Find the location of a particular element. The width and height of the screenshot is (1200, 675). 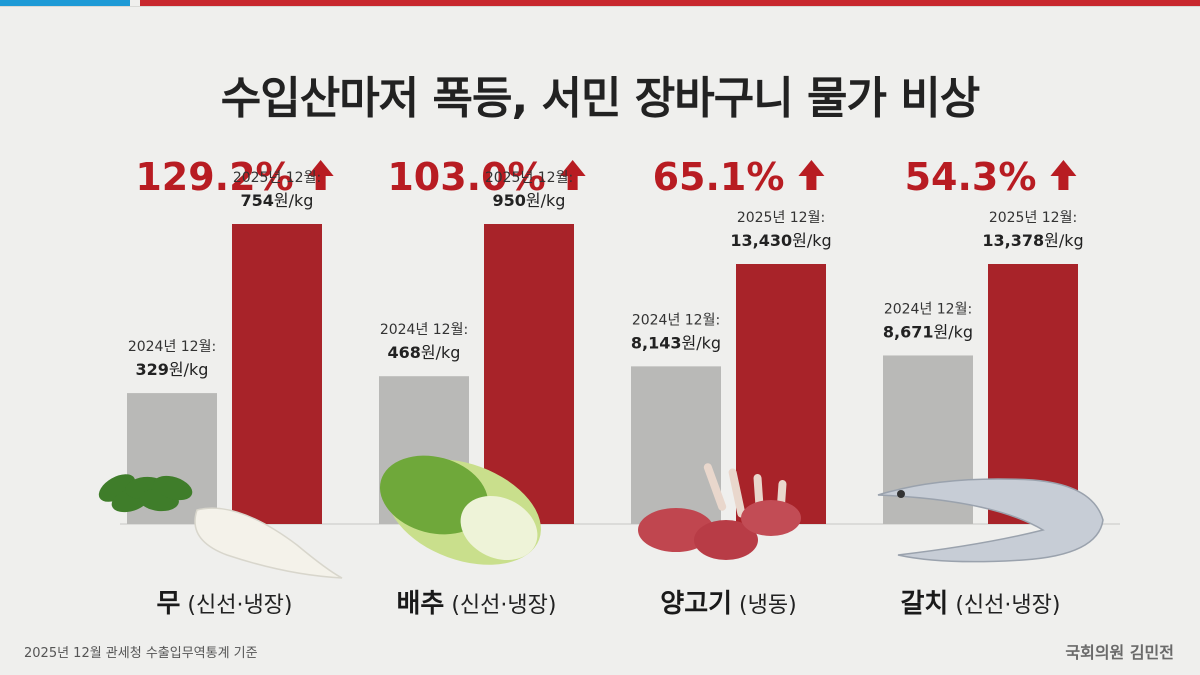

label-2025-price: 13,430원/kg is located at coordinates (780, 240).